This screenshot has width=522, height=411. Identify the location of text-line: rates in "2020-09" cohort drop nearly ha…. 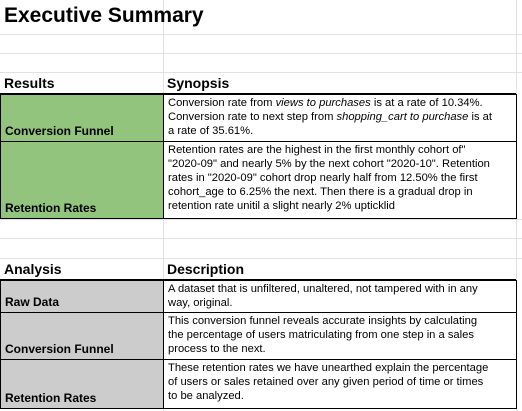
(323, 178).